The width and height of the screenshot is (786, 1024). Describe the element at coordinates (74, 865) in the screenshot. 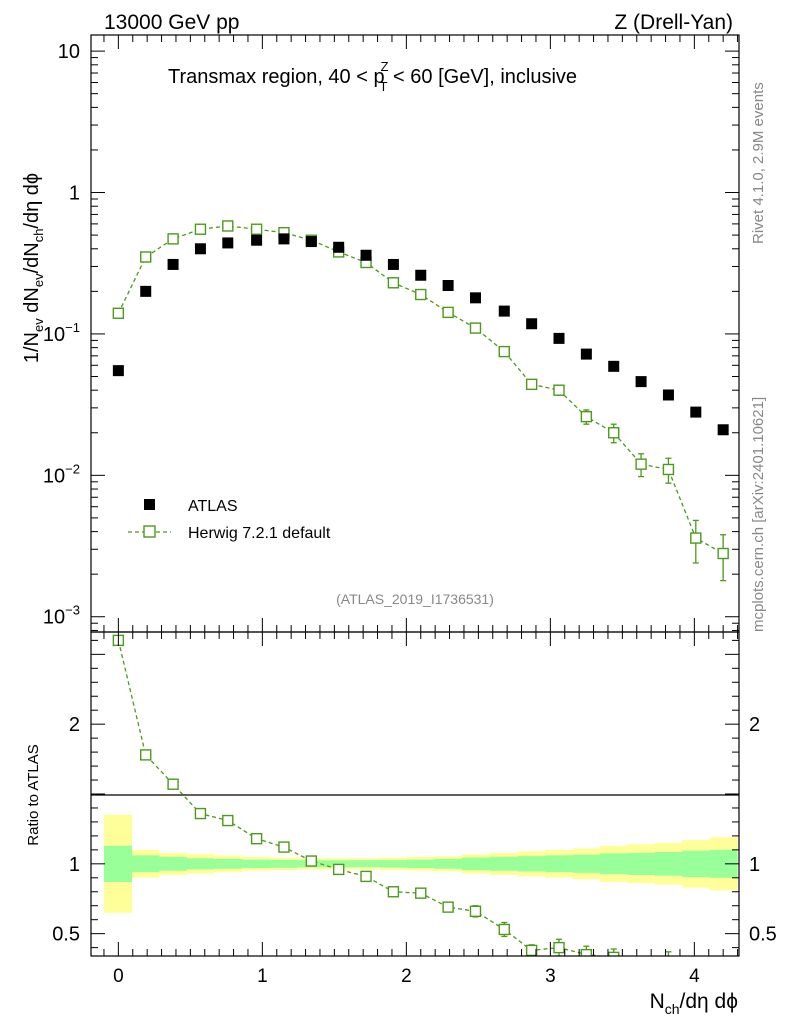

I see `ratio-y-tick-label-left: 1` at that location.